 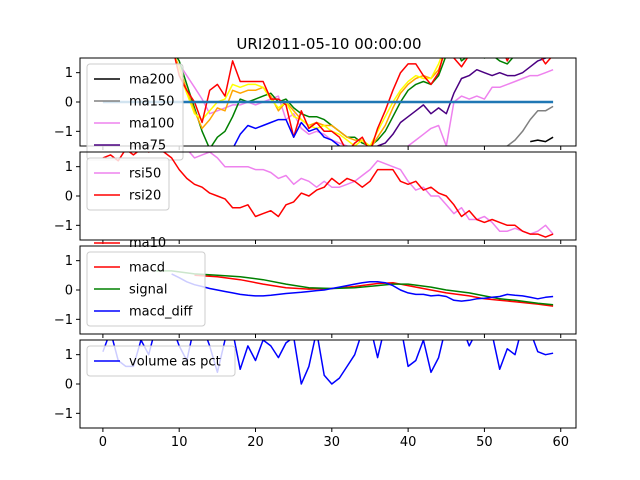 I want to click on x-tick-label: 50, so click(x=484, y=442).